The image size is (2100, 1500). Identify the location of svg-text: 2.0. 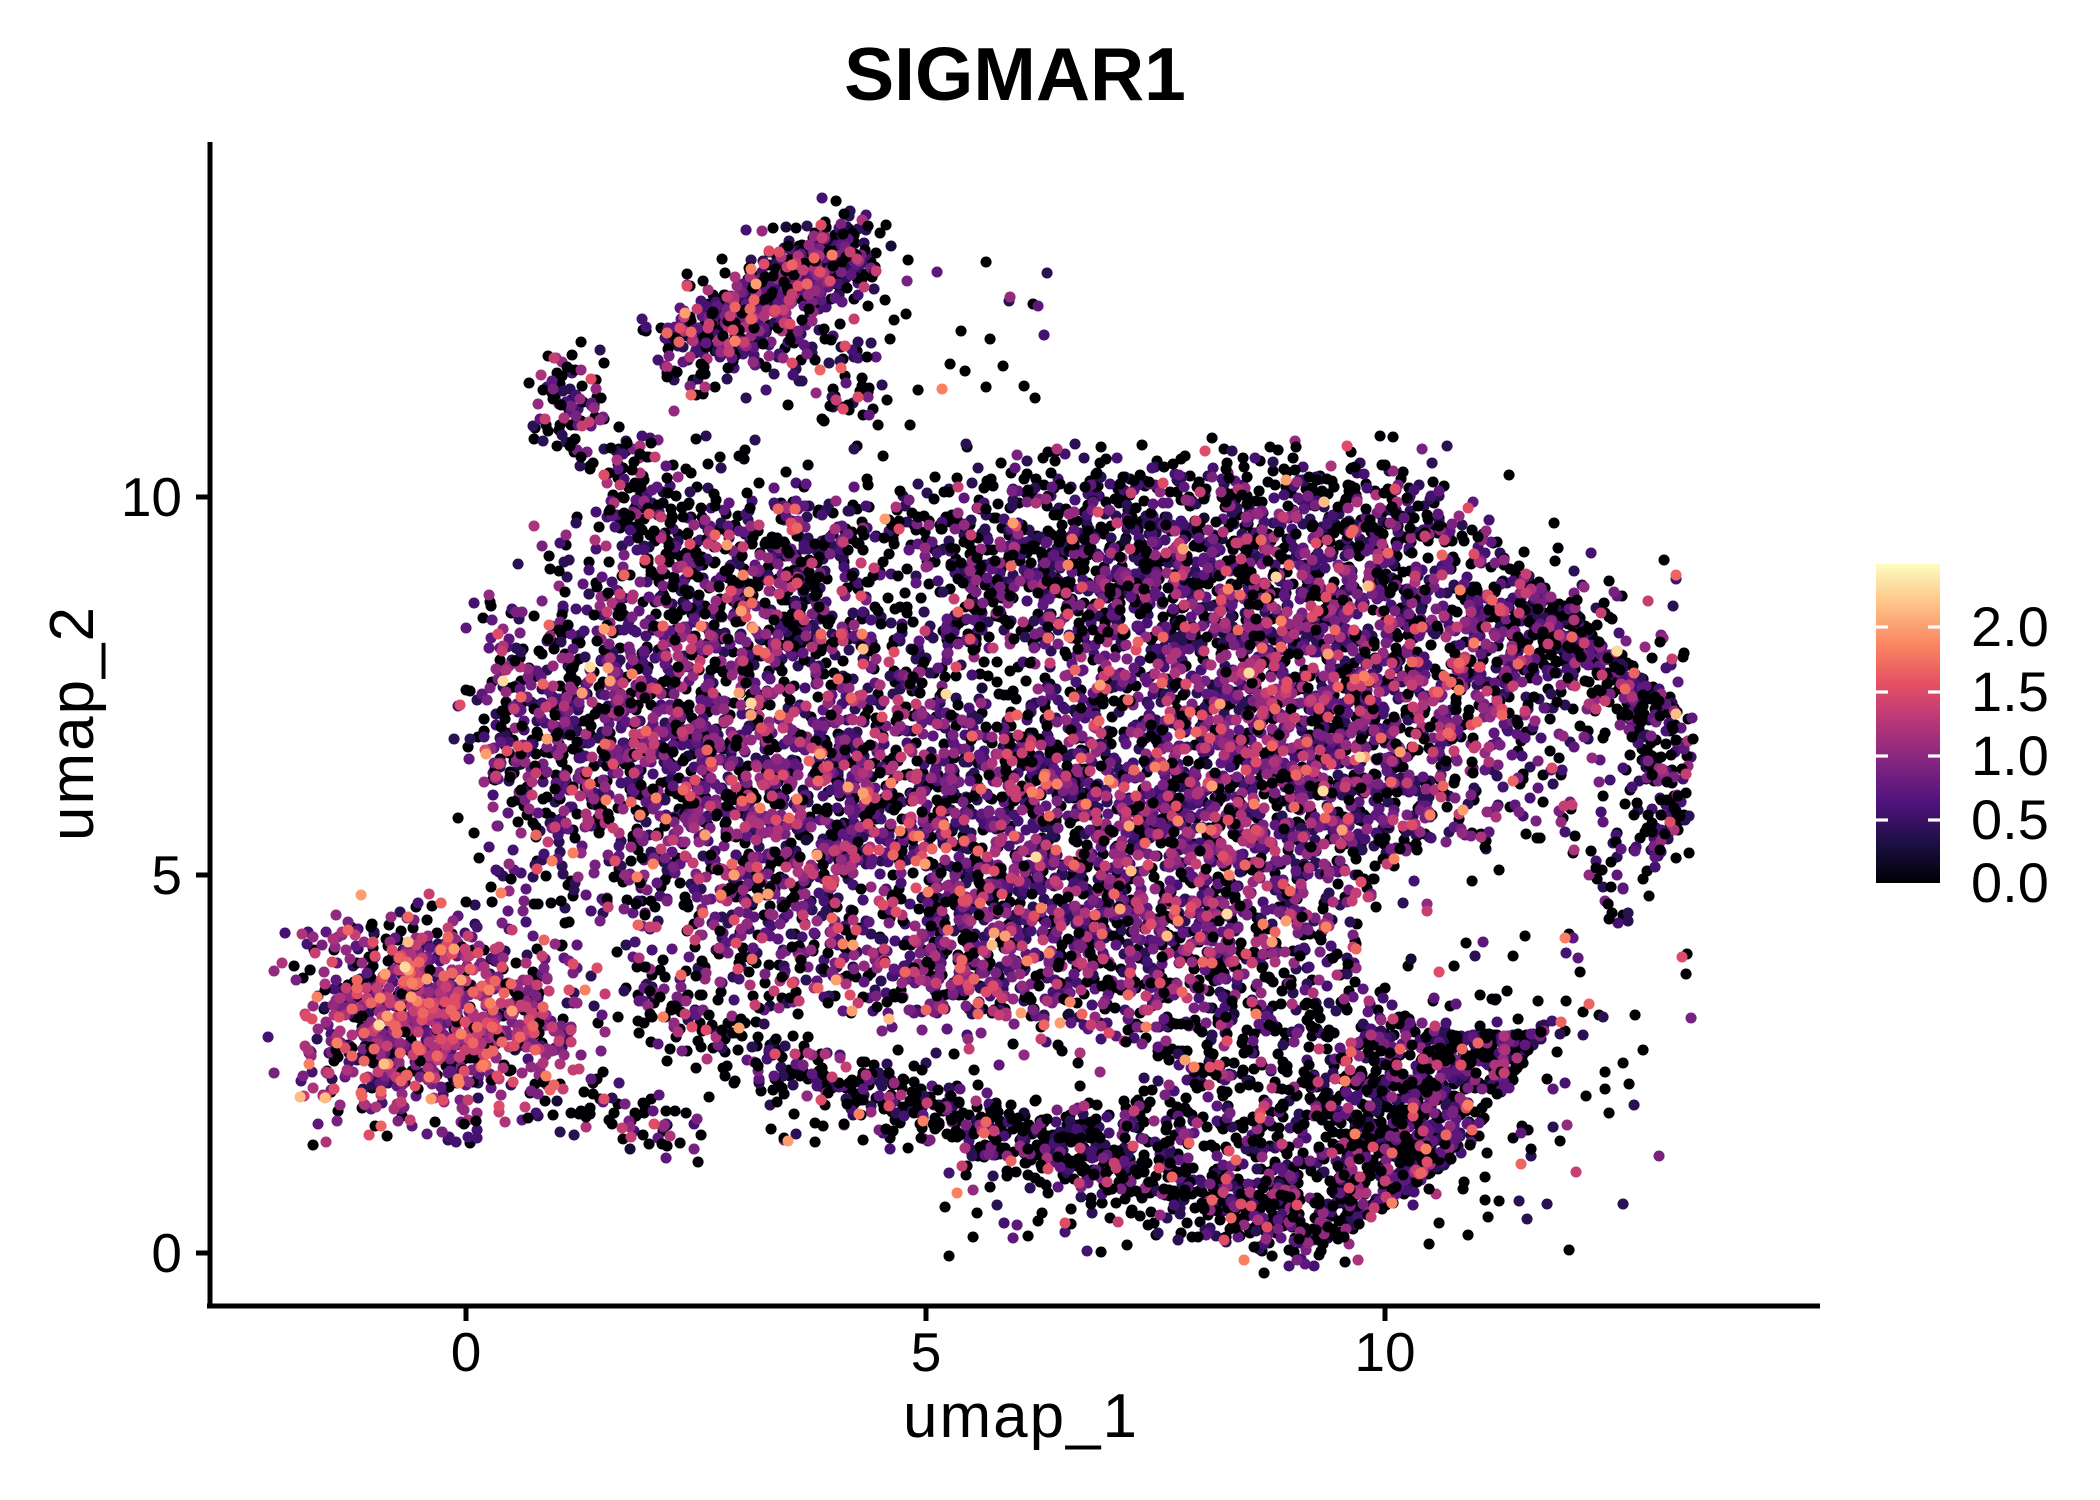
(2010, 626).